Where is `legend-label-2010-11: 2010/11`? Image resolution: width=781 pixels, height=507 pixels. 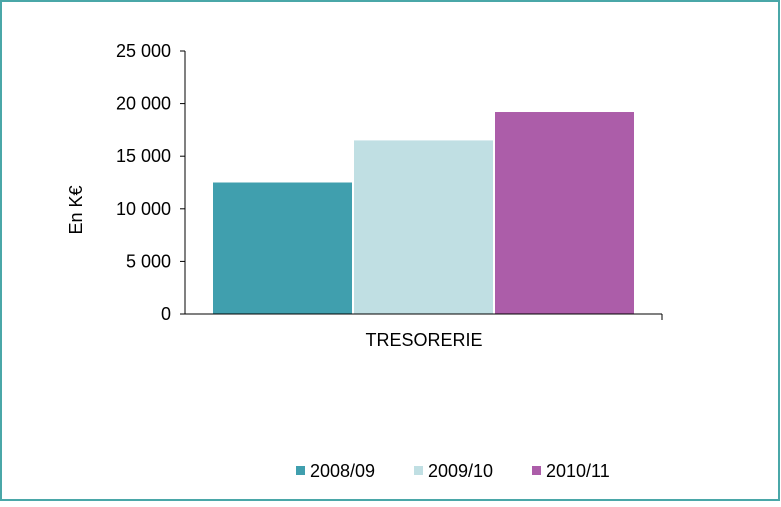
legend-label-2010-11: 2010/11 is located at coordinates (578, 471).